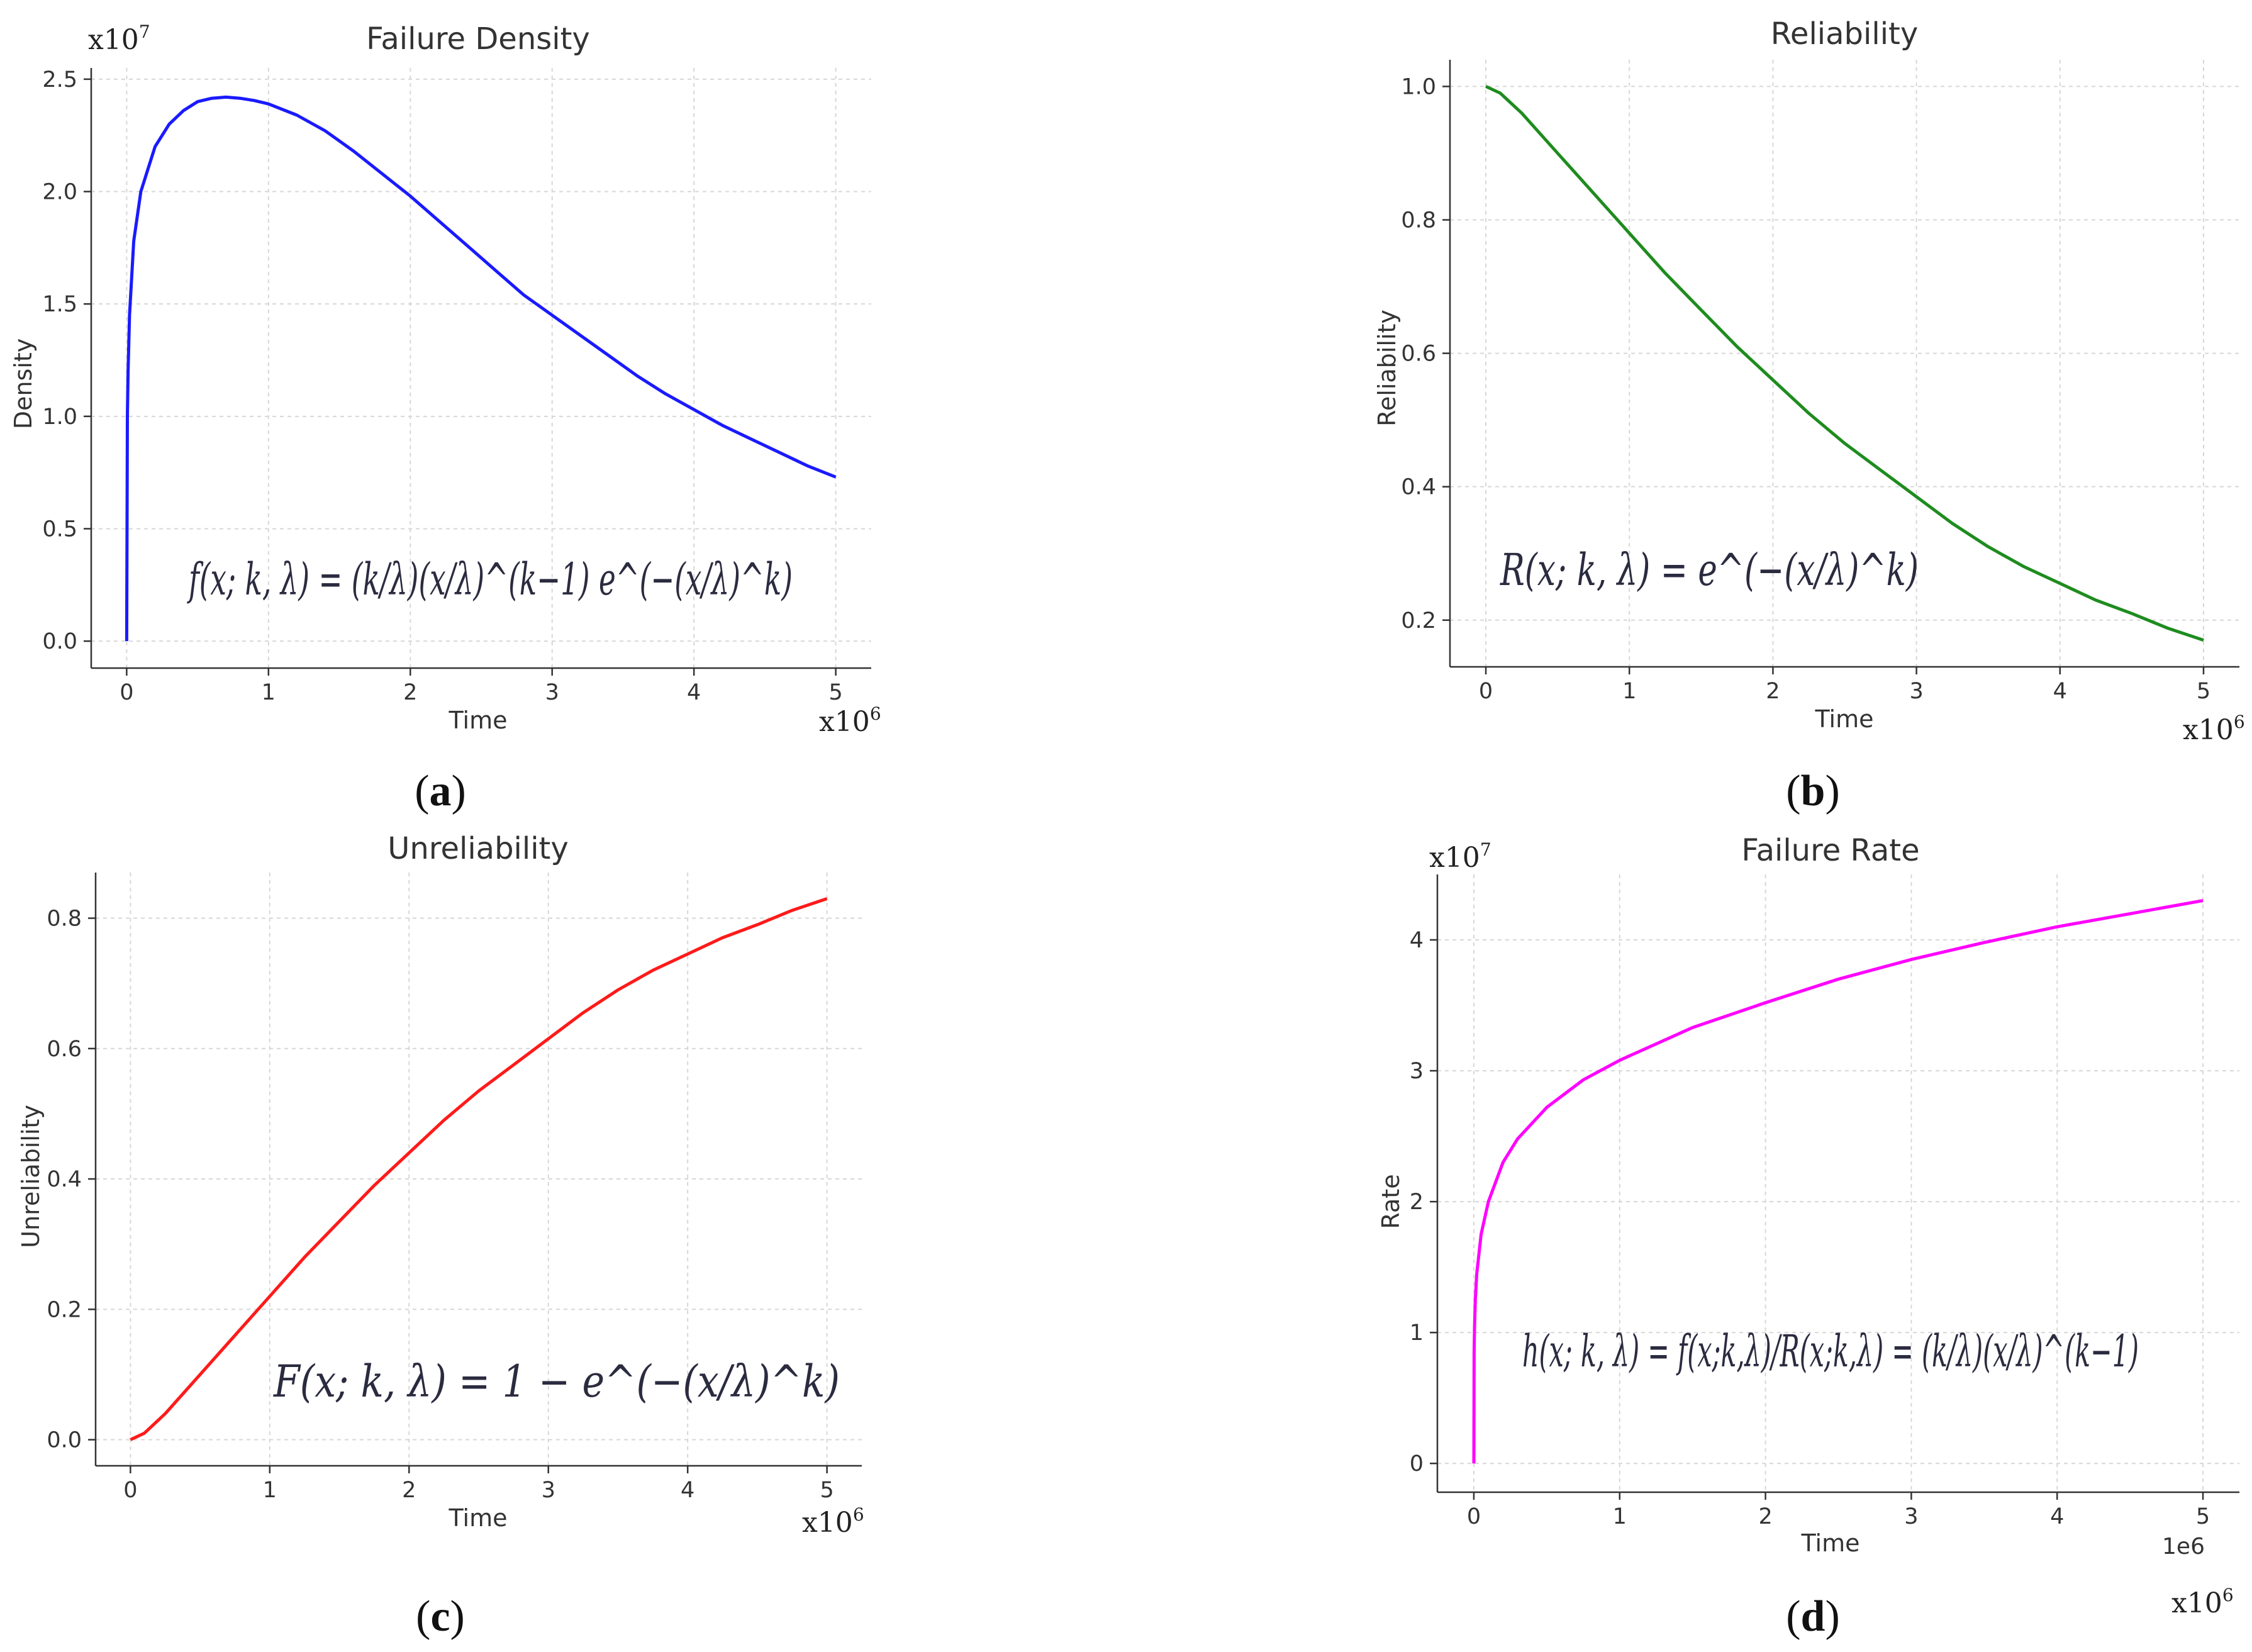 The width and height of the screenshot is (2252, 1652). Describe the element at coordinates (1418, 220) in the screenshot. I see `chart-b-ytick-label: 0.8` at that location.